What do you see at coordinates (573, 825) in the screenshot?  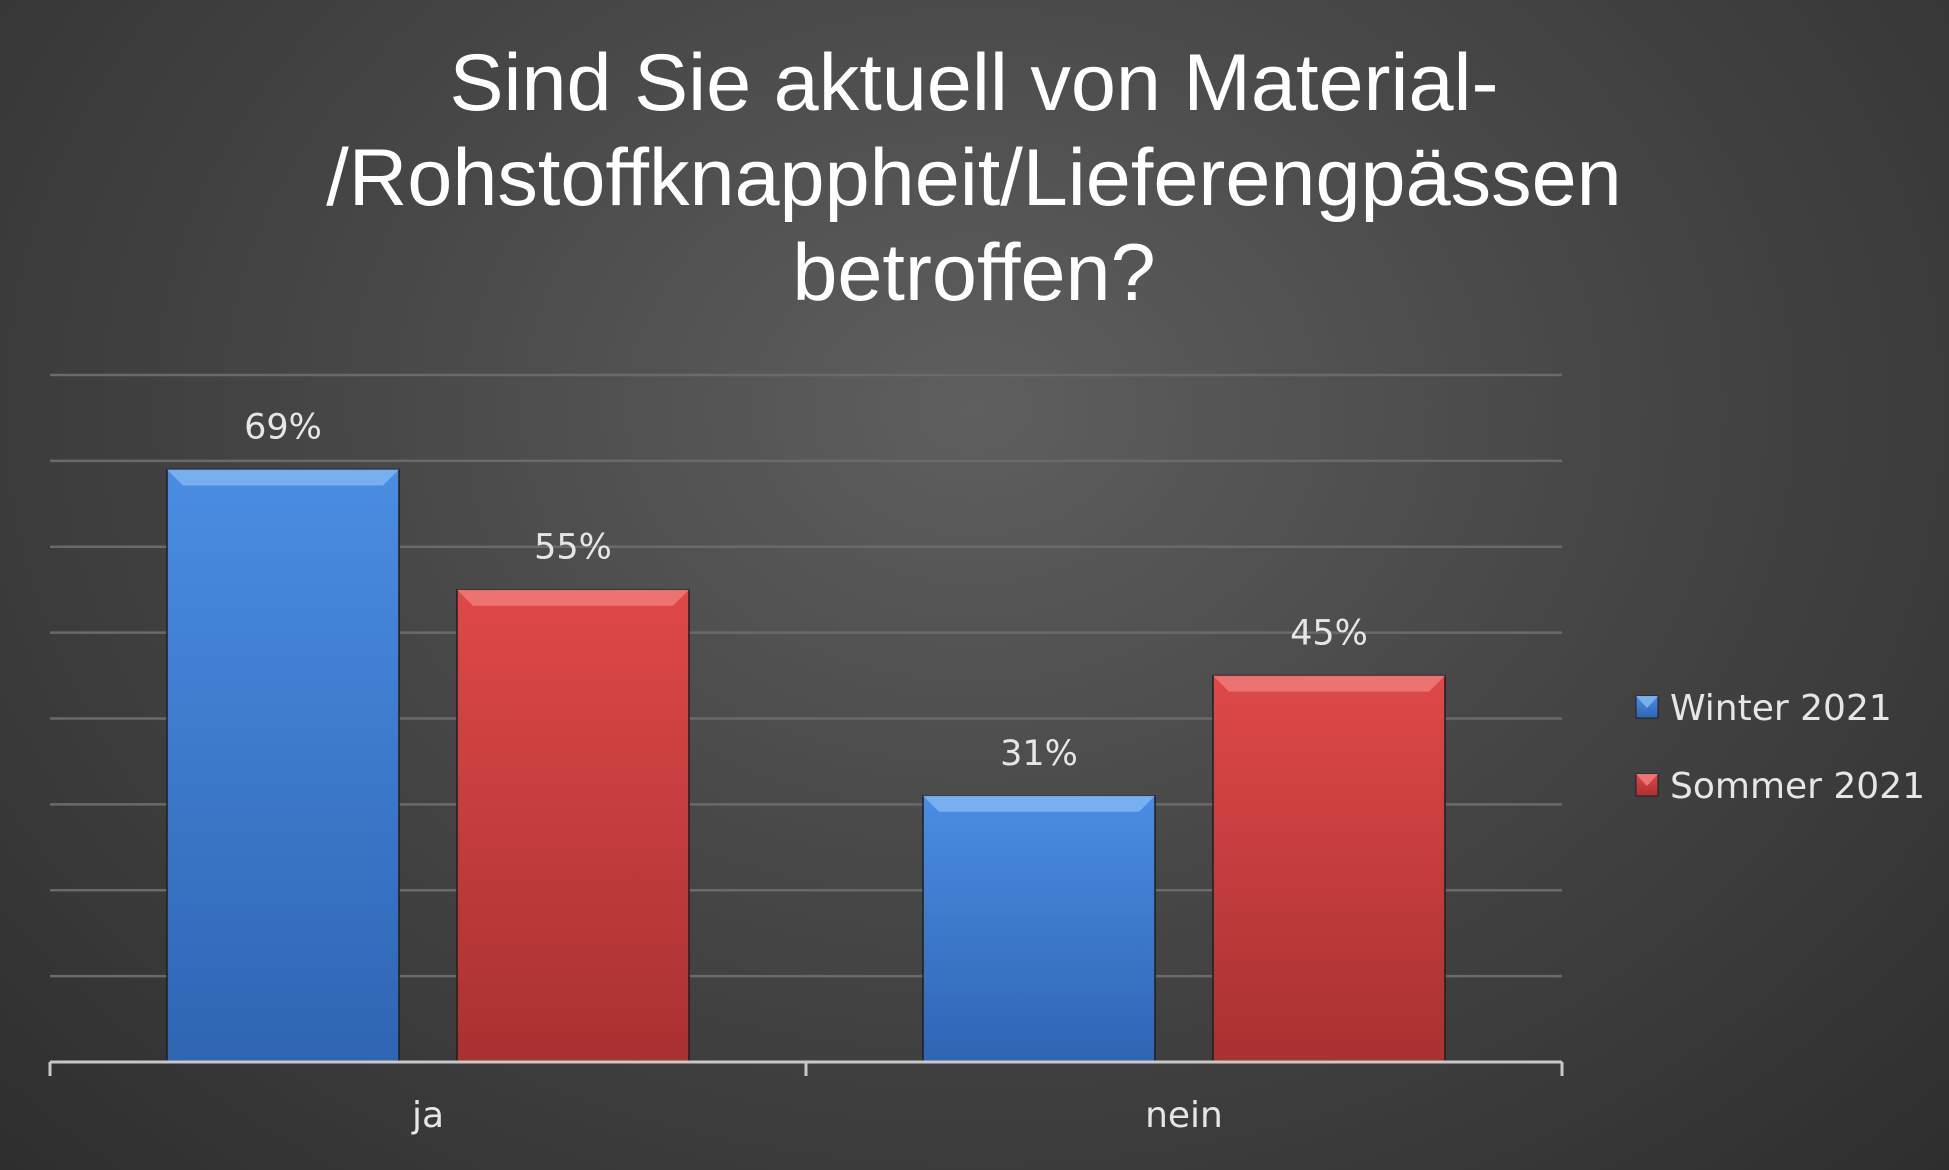 I see `bar-sommer-2021-ja` at bounding box center [573, 825].